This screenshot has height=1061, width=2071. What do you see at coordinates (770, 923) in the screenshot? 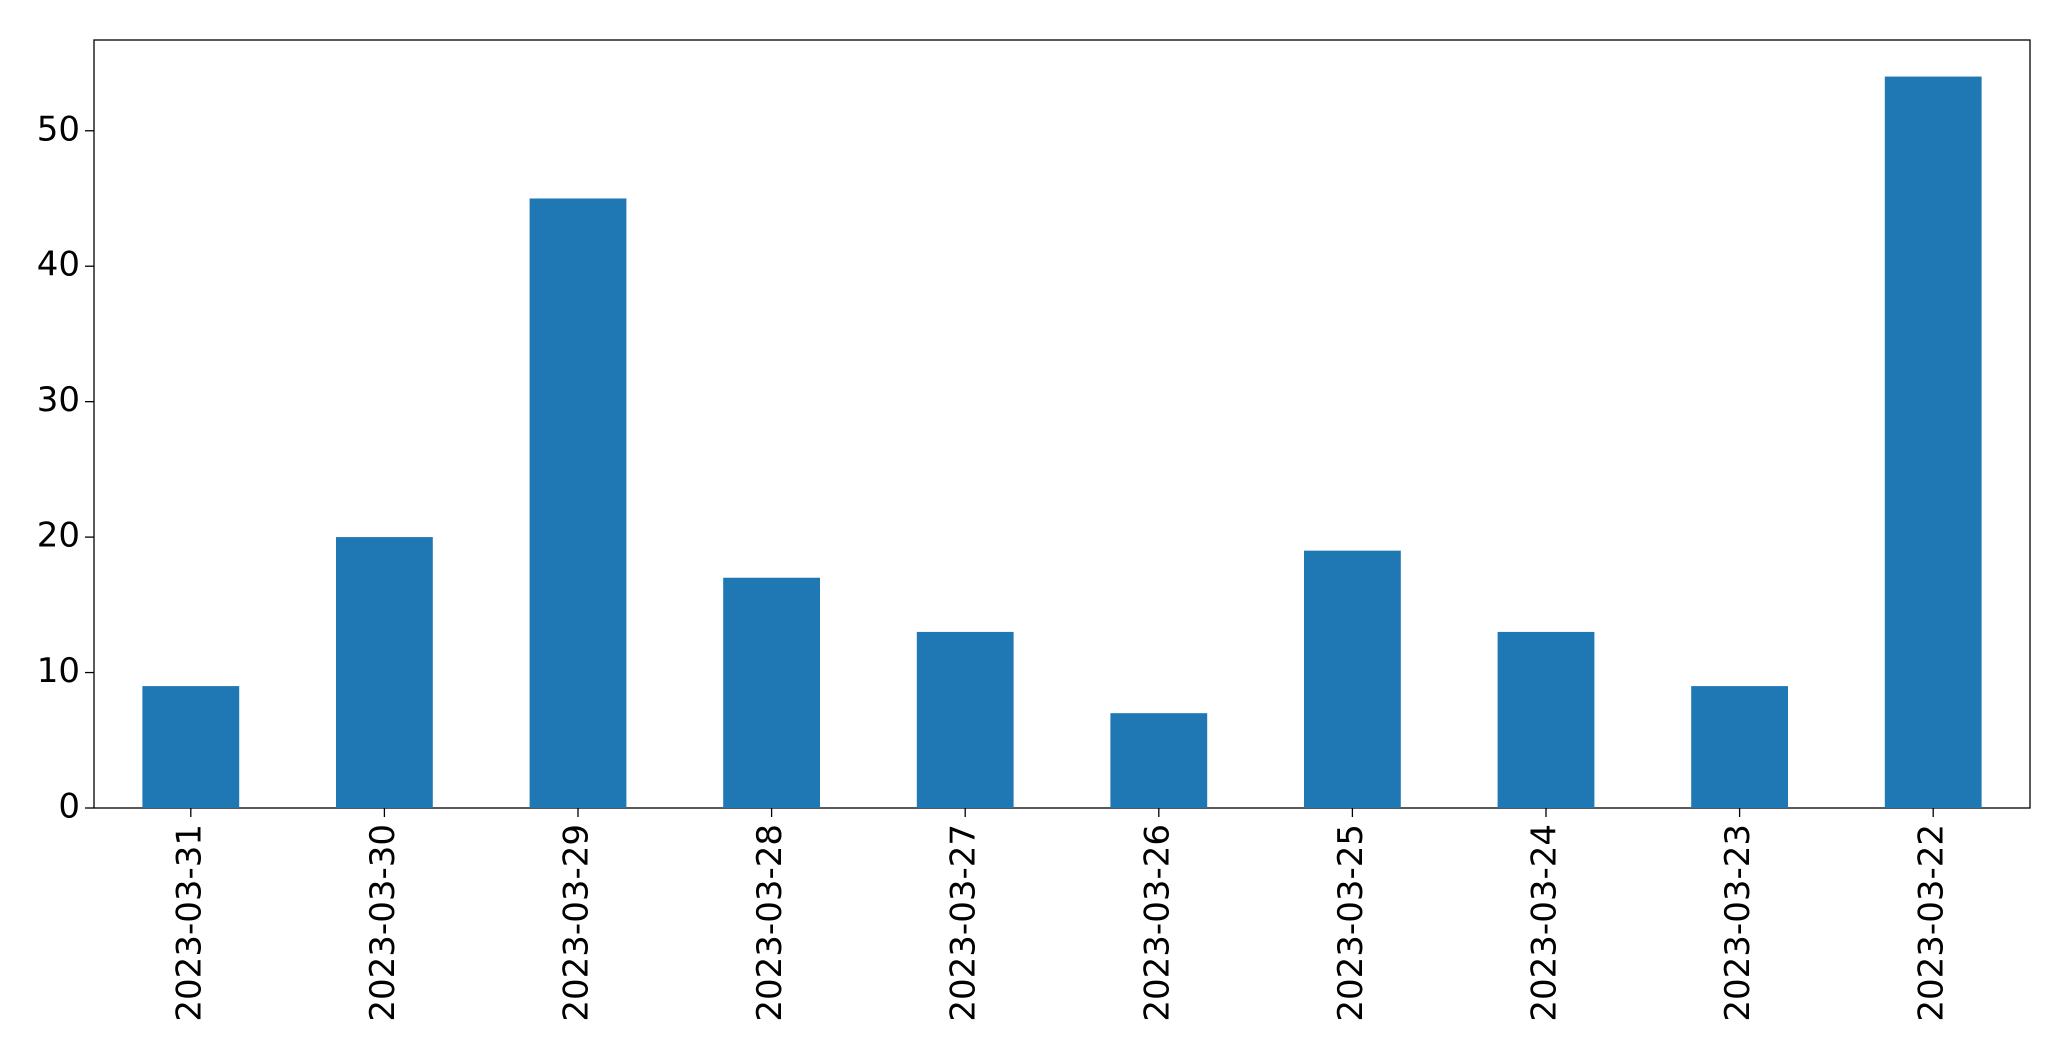
I see `x-tick-label: 2023-03-28` at bounding box center [770, 923].